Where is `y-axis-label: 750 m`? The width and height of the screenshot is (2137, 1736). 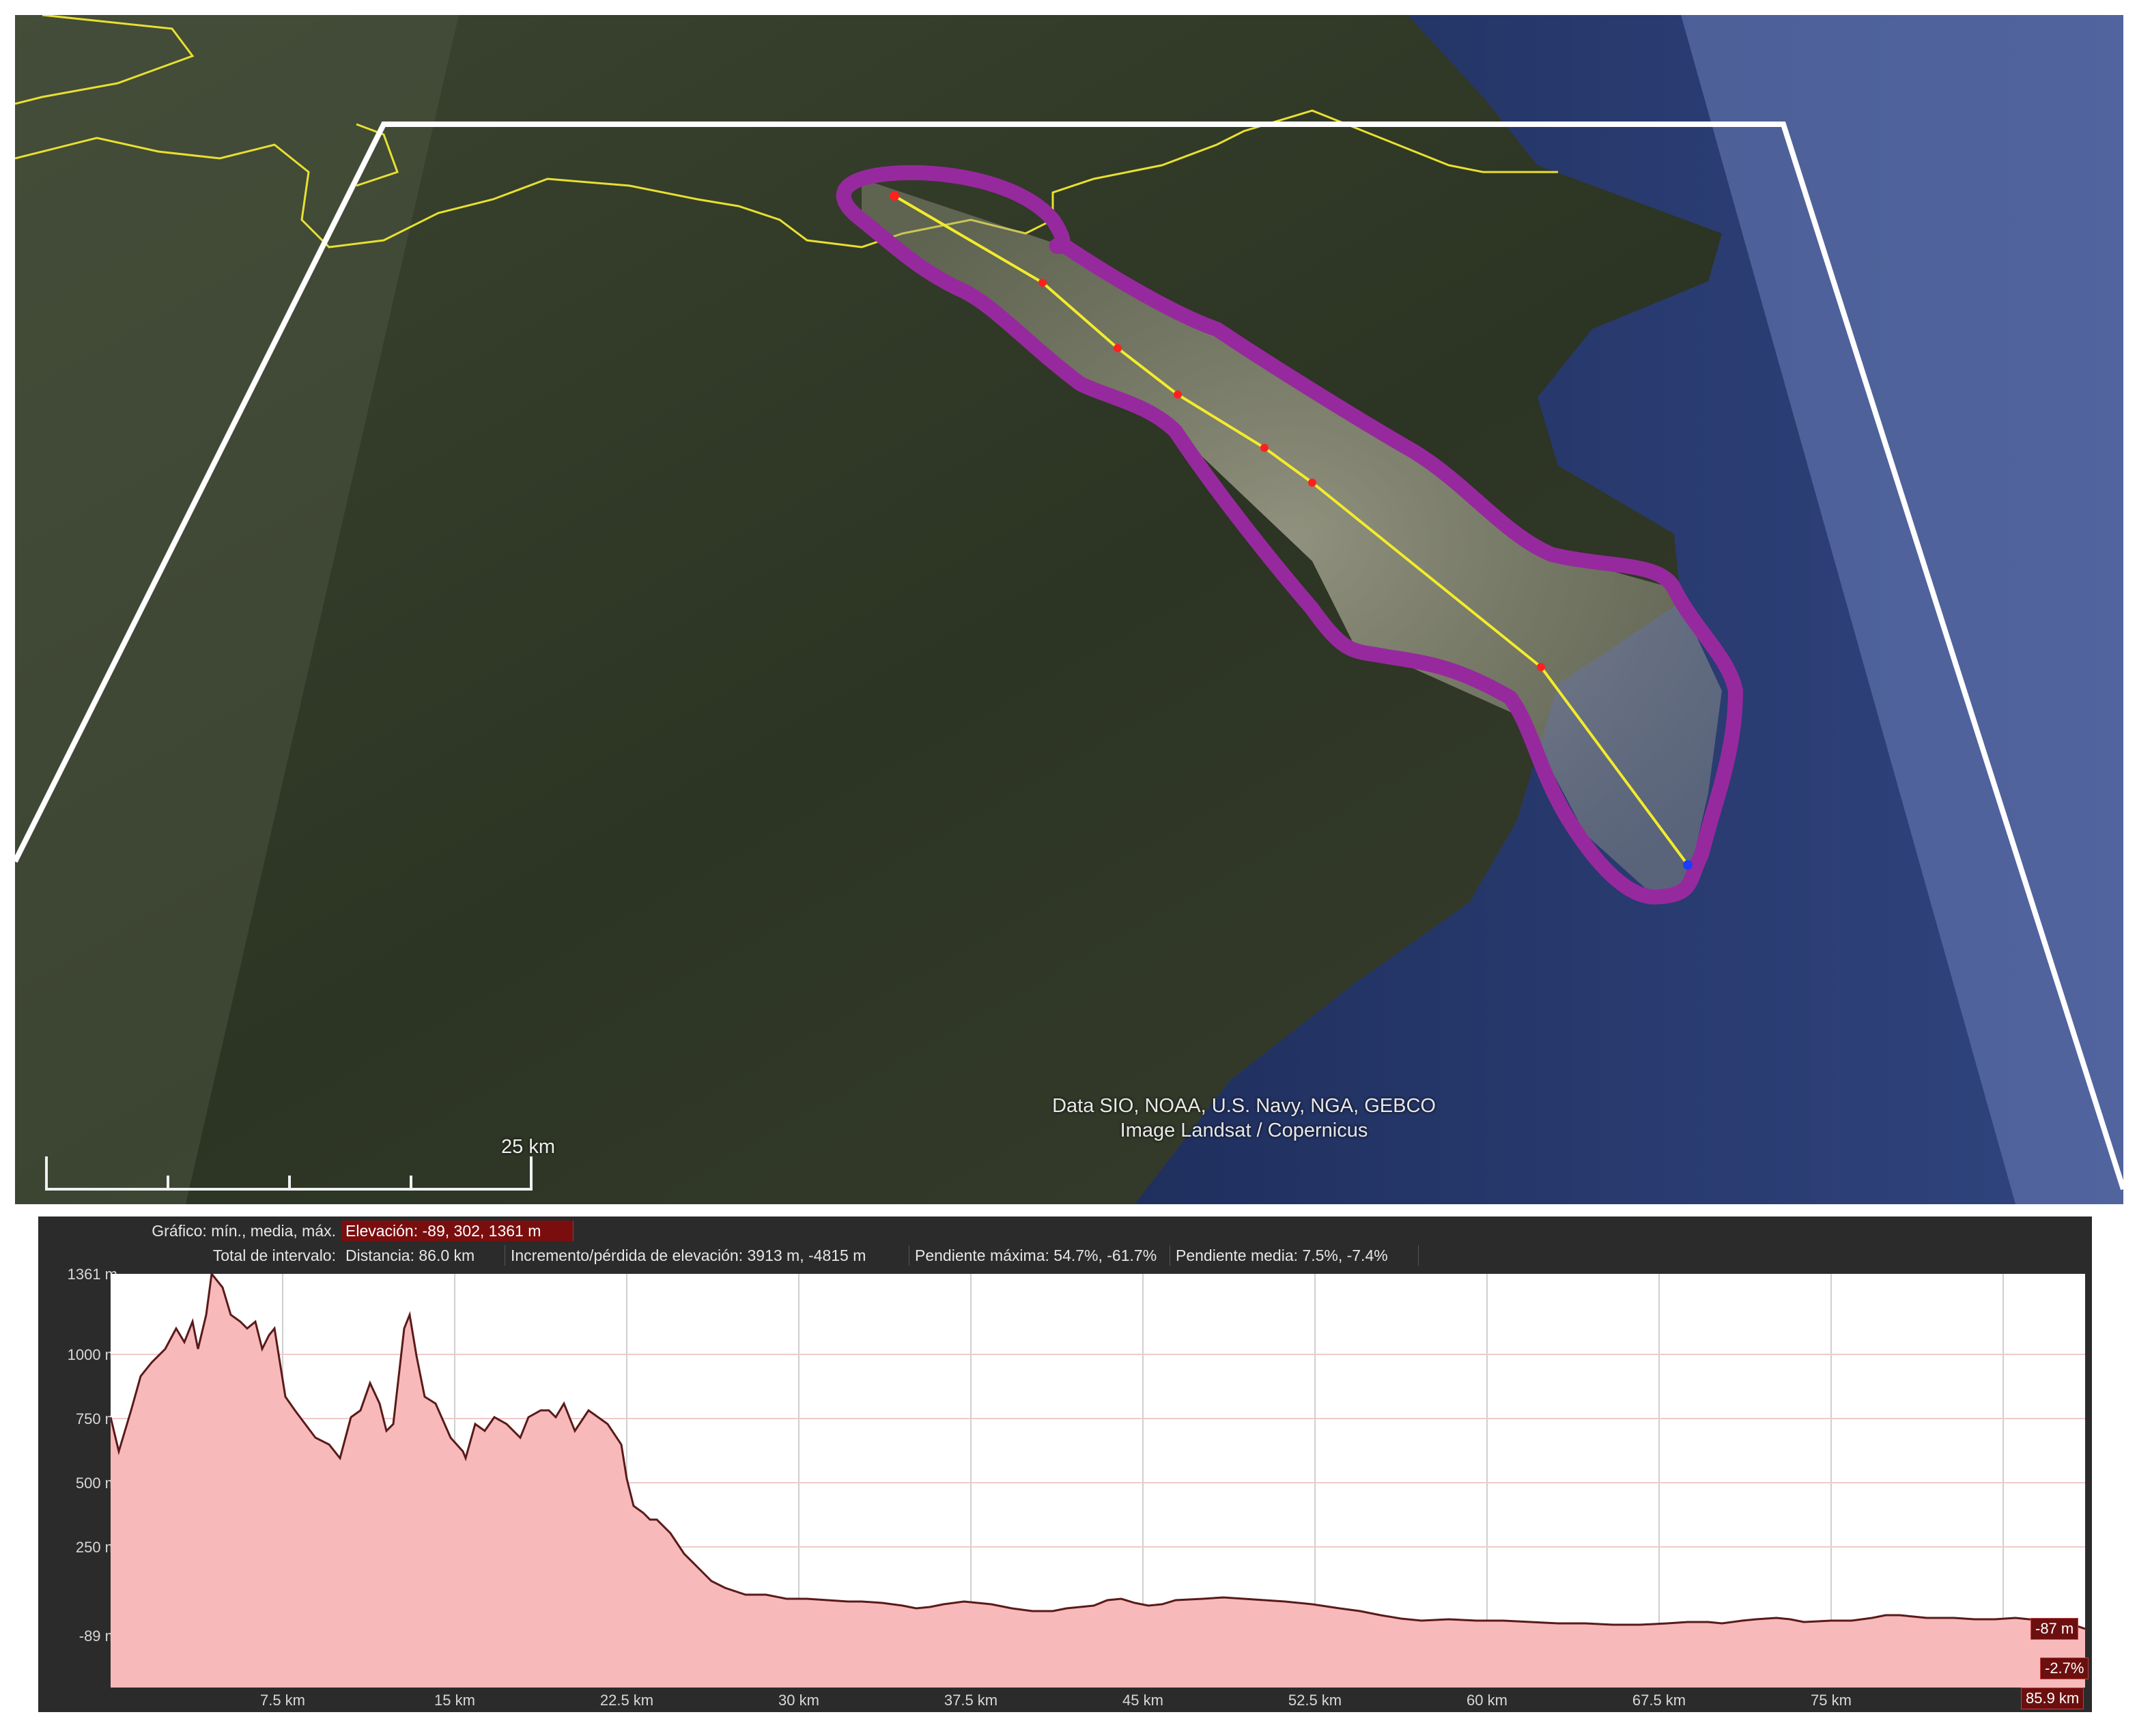 y-axis-label: 750 m is located at coordinates (96, 1419).